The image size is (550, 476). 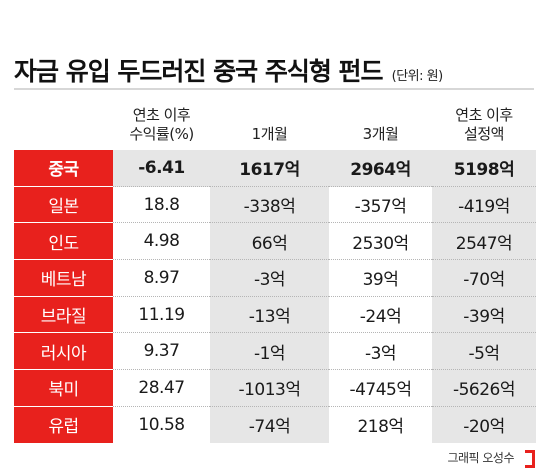 What do you see at coordinates (161, 352) in the screenshot?
I see `ytd-return-cell: 9.37` at bounding box center [161, 352].